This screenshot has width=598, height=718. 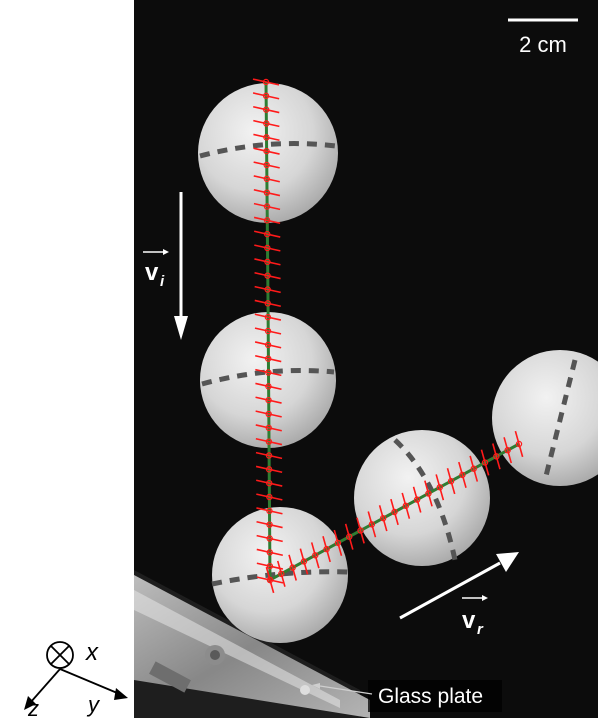 I want to click on scale-bar: 2 cm, so click(x=543, y=37).